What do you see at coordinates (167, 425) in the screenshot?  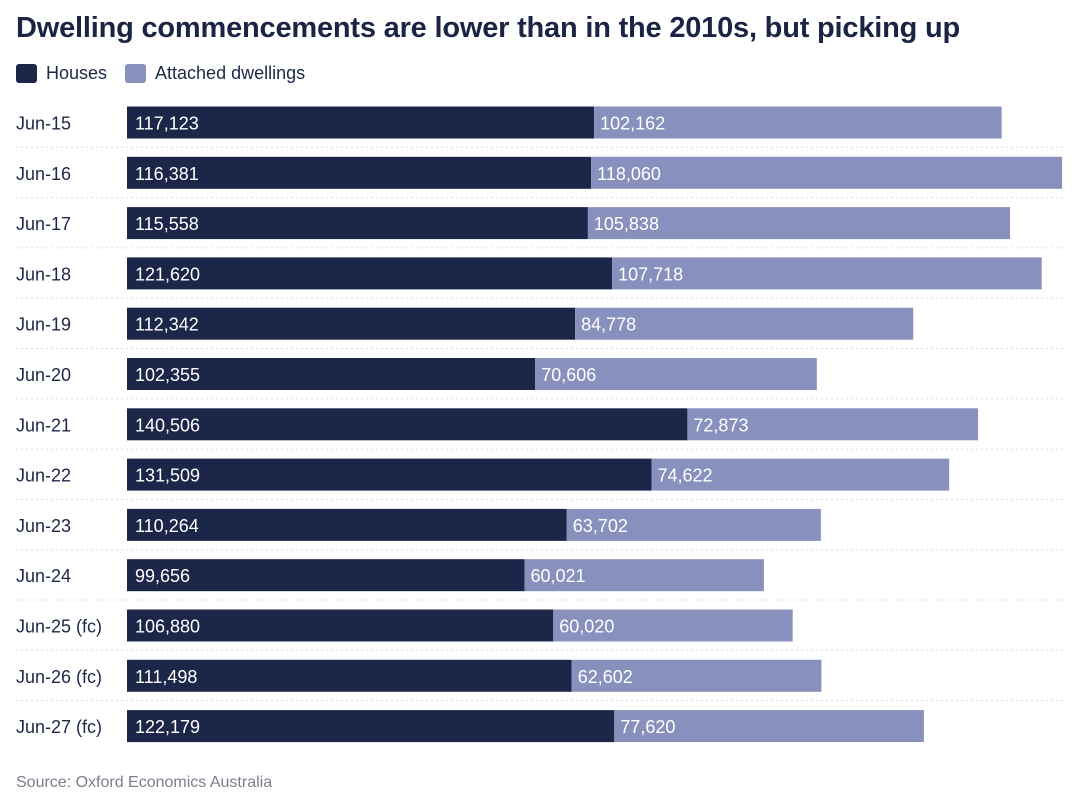 I see `data-label-houses: 140,506` at bounding box center [167, 425].